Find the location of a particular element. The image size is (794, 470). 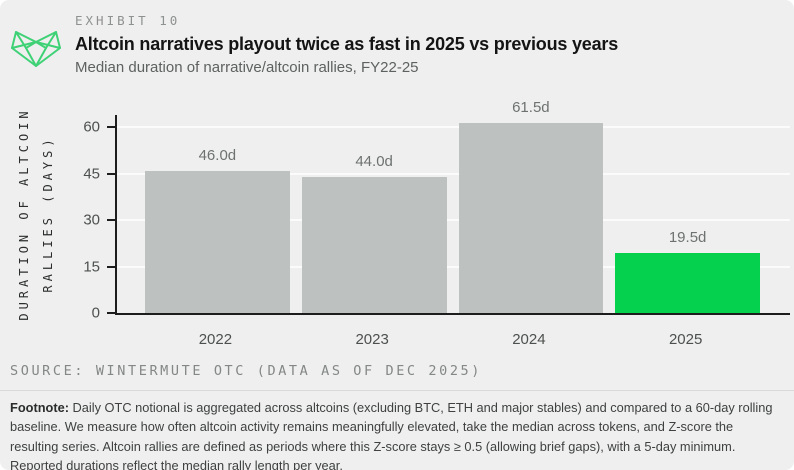

y-tick-label-0: 0 is located at coordinates (95, 313).